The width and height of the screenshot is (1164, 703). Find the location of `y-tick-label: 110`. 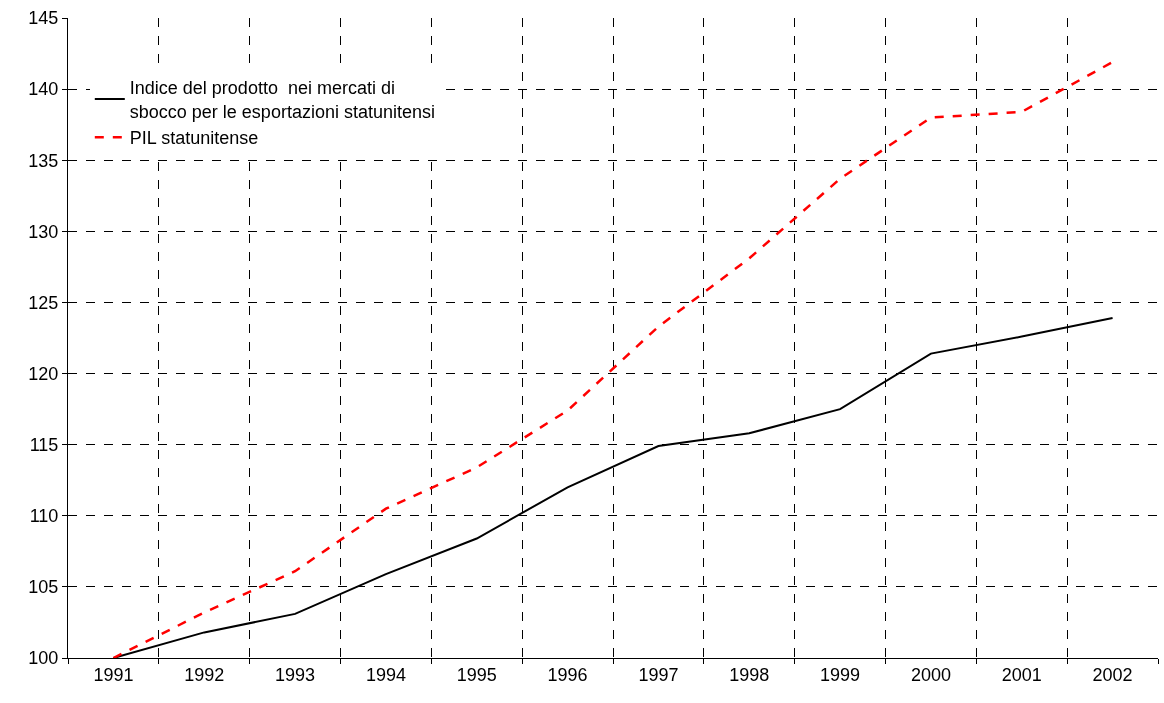

y-tick-label: 110 is located at coordinates (44, 516).